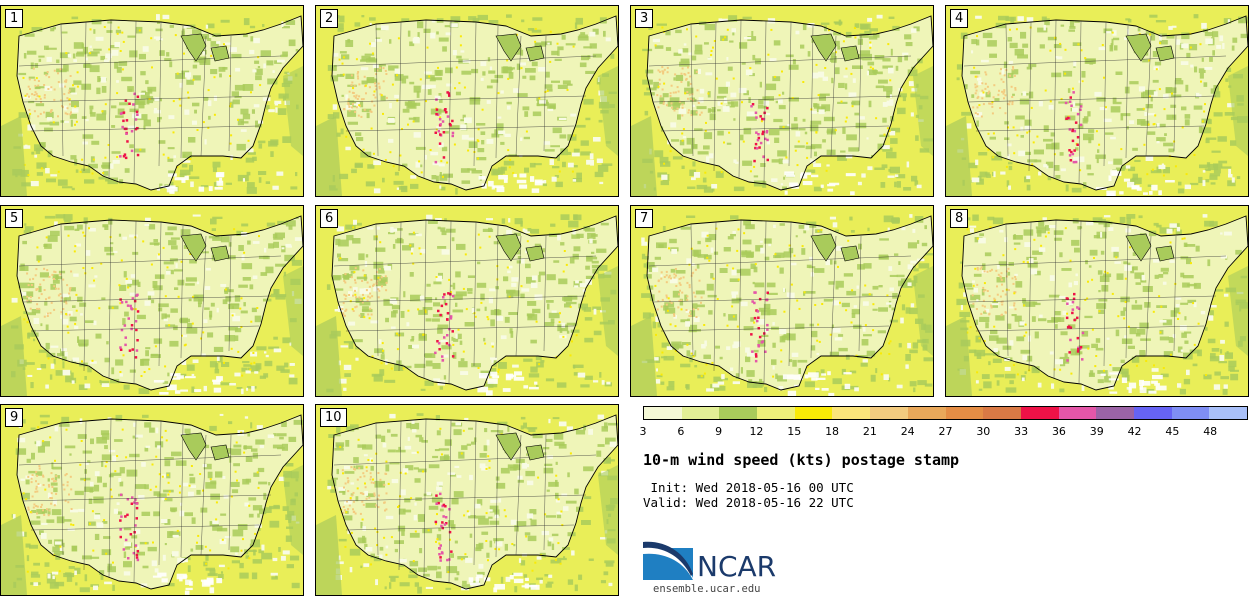 Image resolution: width=1260 pixels, height=597 pixels. I want to click on wind-speed-colorbar, so click(945, 413).